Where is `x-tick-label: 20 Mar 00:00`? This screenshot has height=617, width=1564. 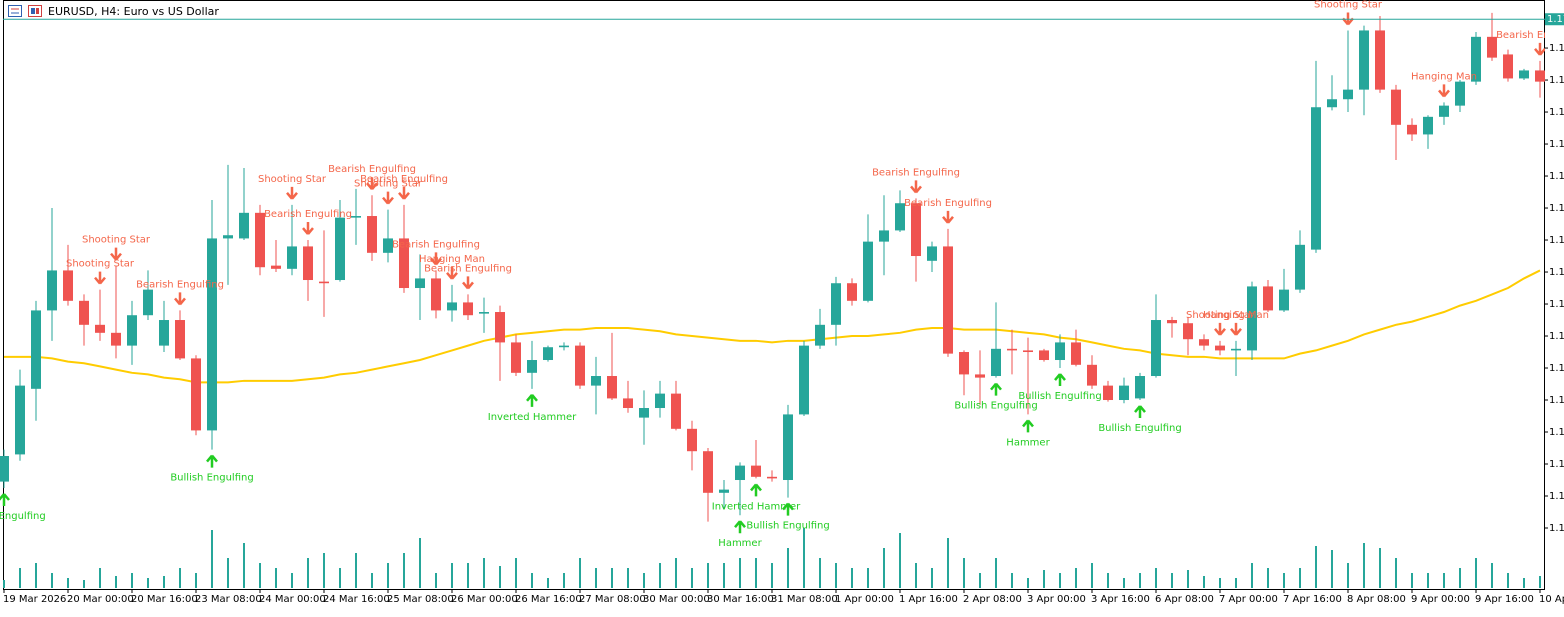
x-tick-label: 20 Mar 00:00 is located at coordinates (100, 599).